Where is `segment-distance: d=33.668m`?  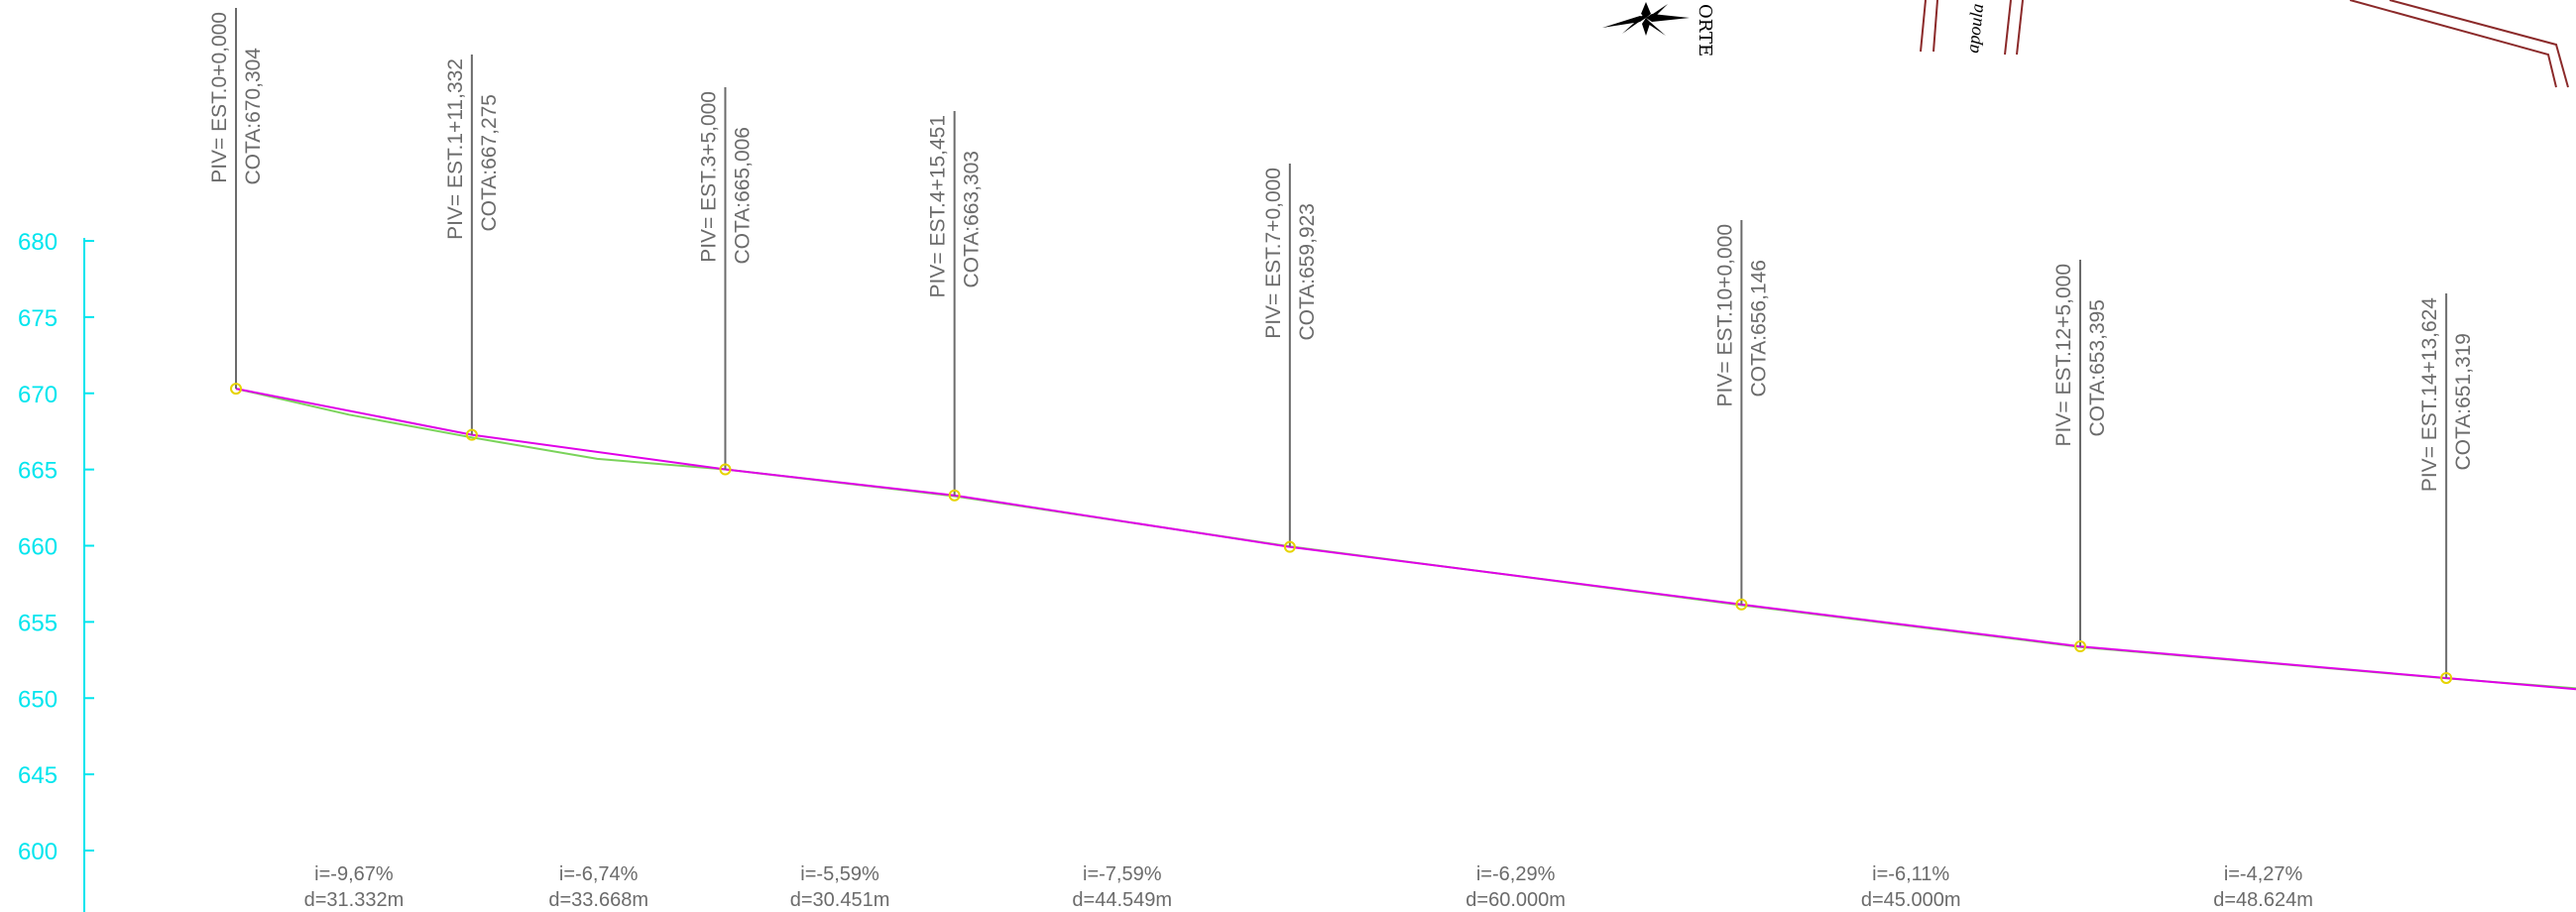
segment-distance: d=33.668m is located at coordinates (598, 900).